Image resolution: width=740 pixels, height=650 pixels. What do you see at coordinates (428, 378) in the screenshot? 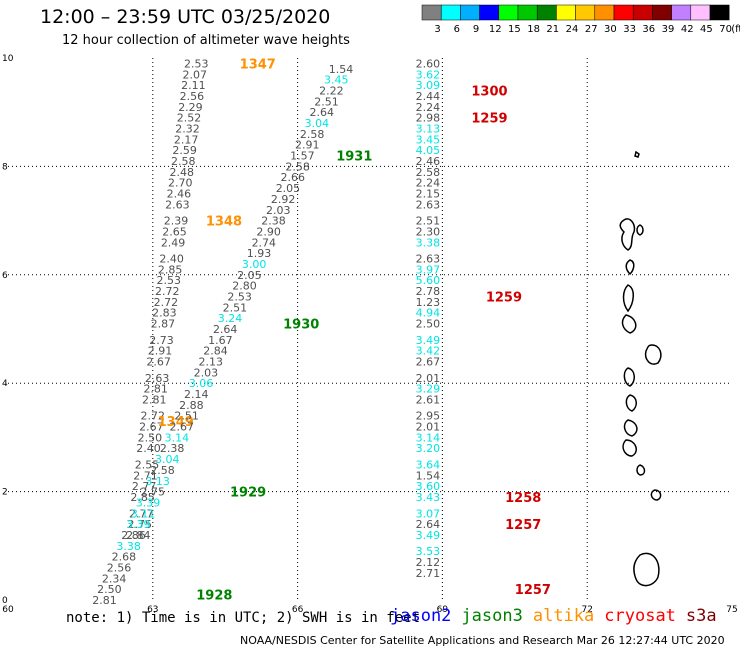
I see `swh-value: 2.01` at bounding box center [428, 378].